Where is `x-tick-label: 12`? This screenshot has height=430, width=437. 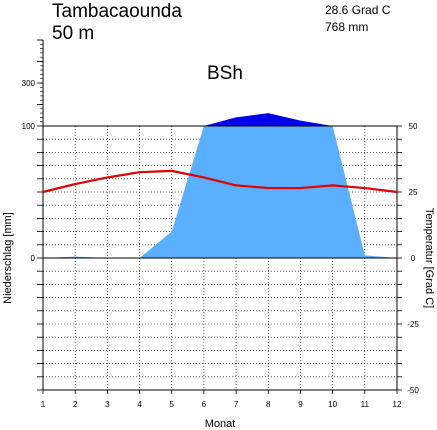 x-tick-label: 12 is located at coordinates (397, 404).